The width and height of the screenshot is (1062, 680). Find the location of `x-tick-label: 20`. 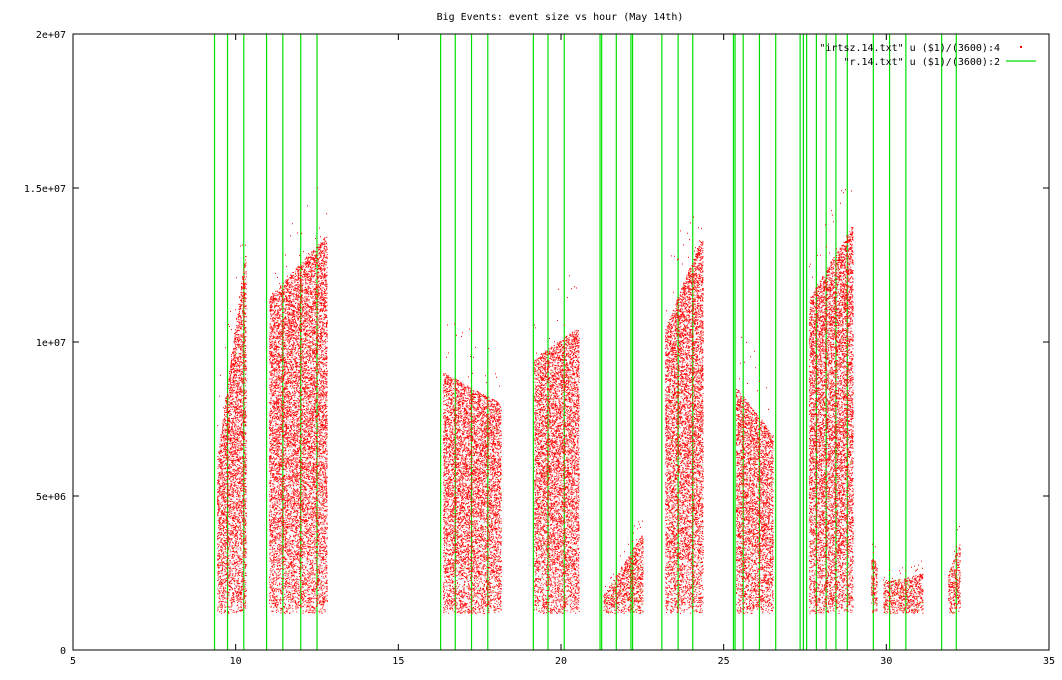

x-tick-label: 20 is located at coordinates (561, 661).